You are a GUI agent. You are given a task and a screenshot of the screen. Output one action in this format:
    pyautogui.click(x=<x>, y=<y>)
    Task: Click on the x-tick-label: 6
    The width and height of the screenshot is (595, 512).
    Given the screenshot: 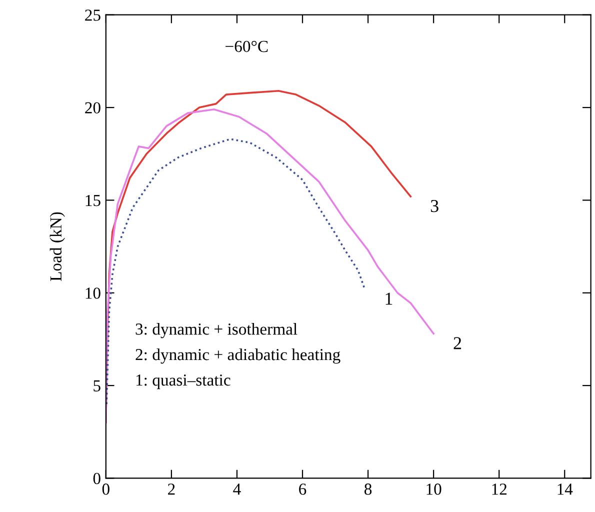 What is the action you would take?
    pyautogui.click(x=302, y=489)
    